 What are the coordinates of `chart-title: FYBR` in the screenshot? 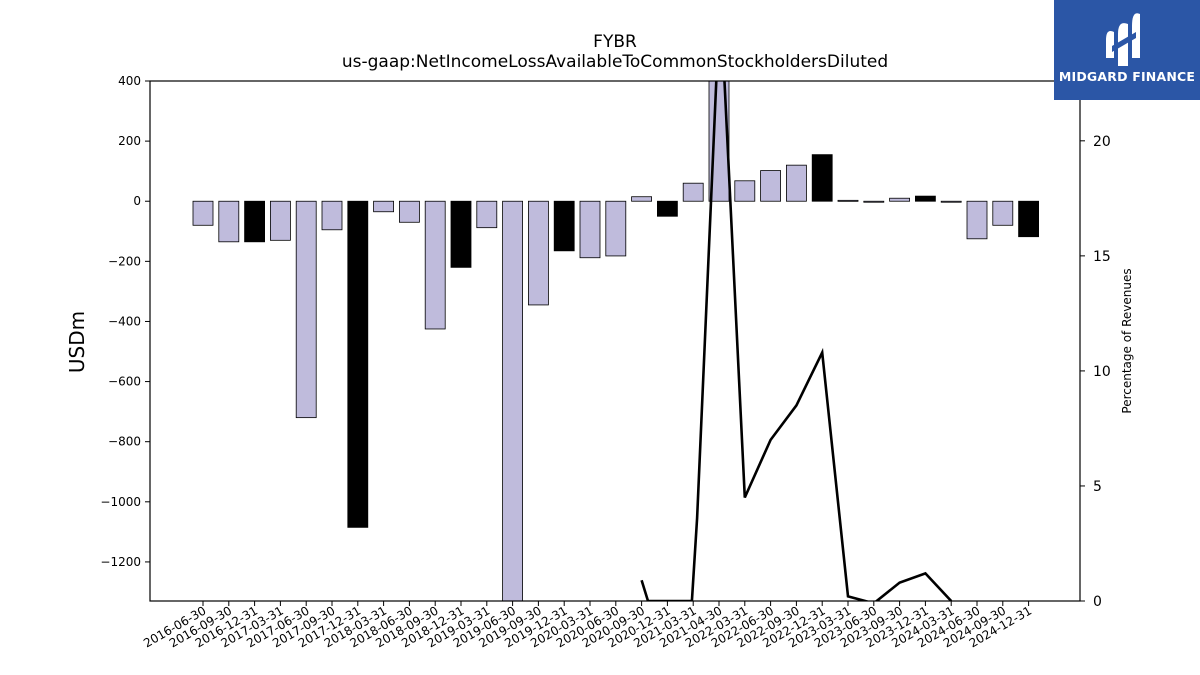 It's located at (615, 42).